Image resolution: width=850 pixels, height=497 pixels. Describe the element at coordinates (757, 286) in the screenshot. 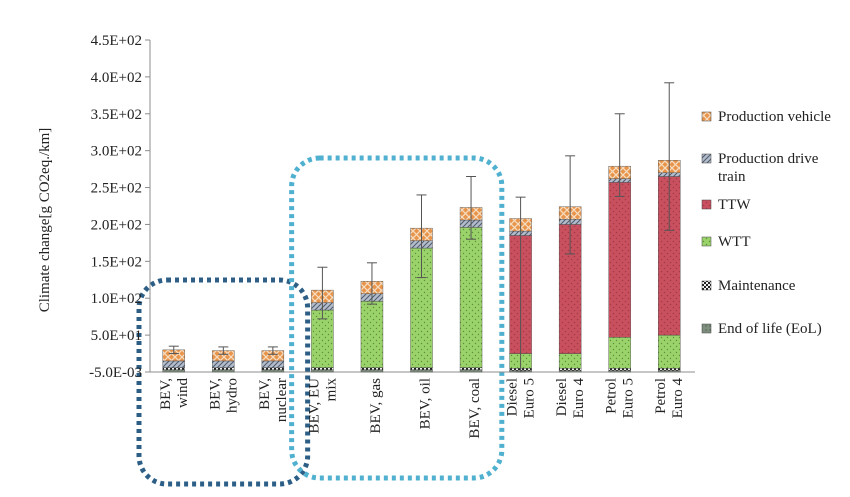

I see `legend-label: Maintenance` at that location.